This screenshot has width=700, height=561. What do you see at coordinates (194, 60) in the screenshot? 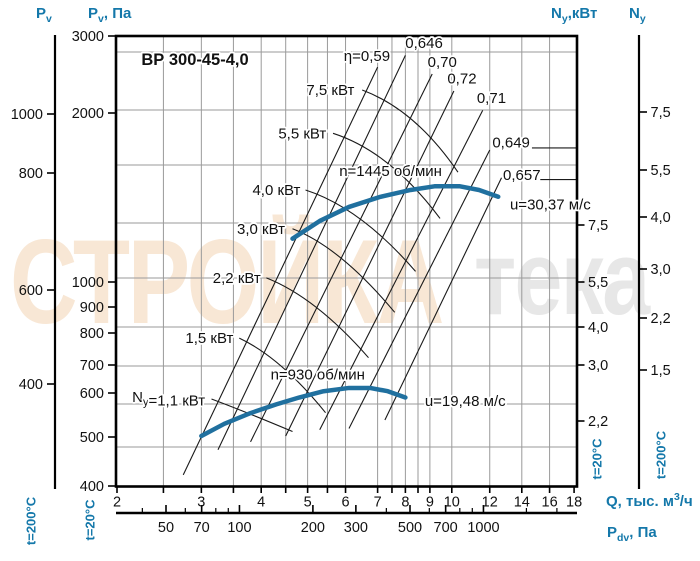
I see `svg-text: ВР 300-45-4,0` at bounding box center [194, 60].